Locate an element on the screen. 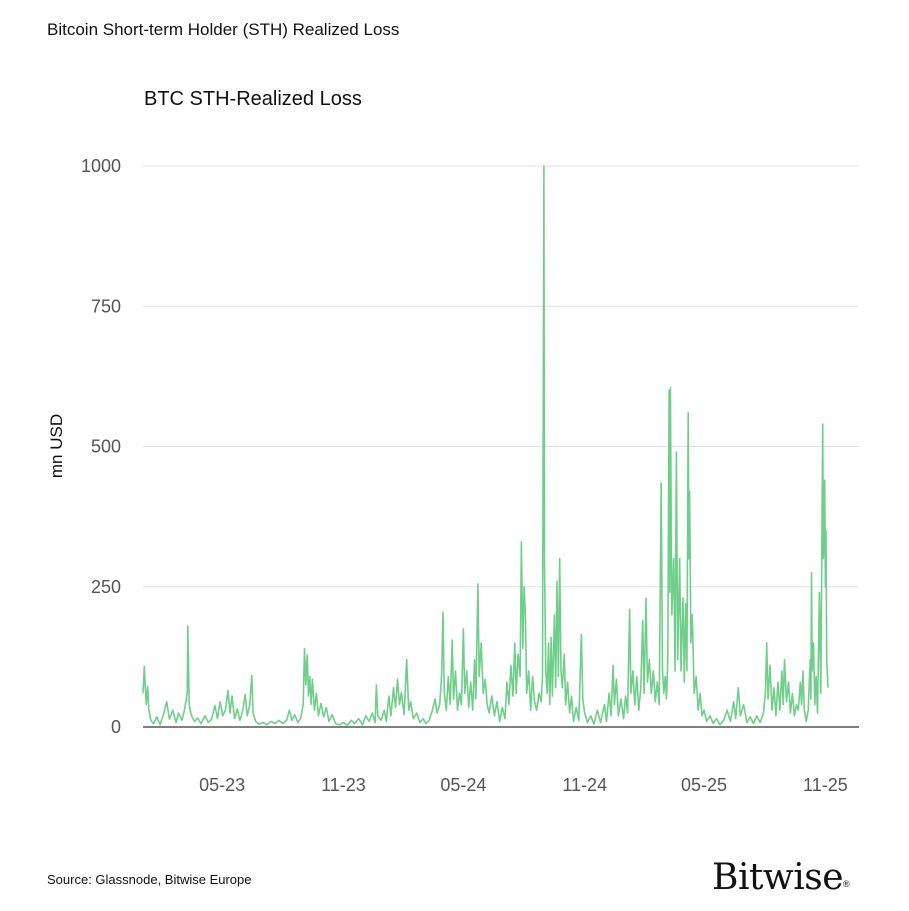 This screenshot has width=909, height=911. chart-title: BTC STH-Realized Loss is located at coordinates (253, 99).